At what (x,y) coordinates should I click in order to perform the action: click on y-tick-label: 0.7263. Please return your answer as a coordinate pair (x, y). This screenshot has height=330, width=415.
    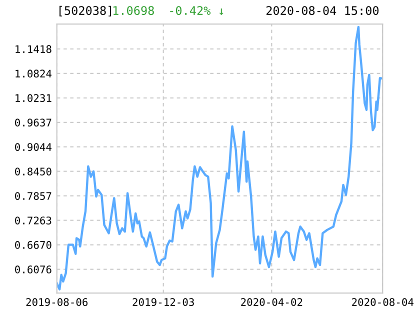
    Looking at the image, I should click on (33, 220).